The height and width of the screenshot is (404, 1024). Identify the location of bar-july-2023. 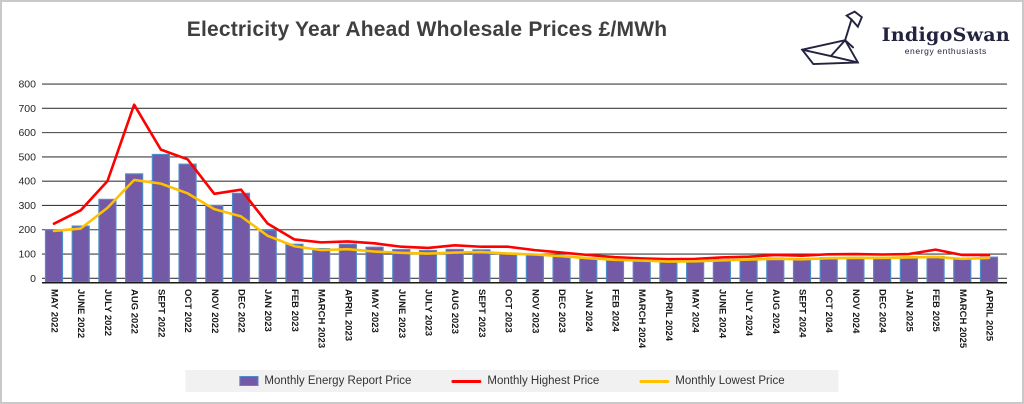
(428, 266).